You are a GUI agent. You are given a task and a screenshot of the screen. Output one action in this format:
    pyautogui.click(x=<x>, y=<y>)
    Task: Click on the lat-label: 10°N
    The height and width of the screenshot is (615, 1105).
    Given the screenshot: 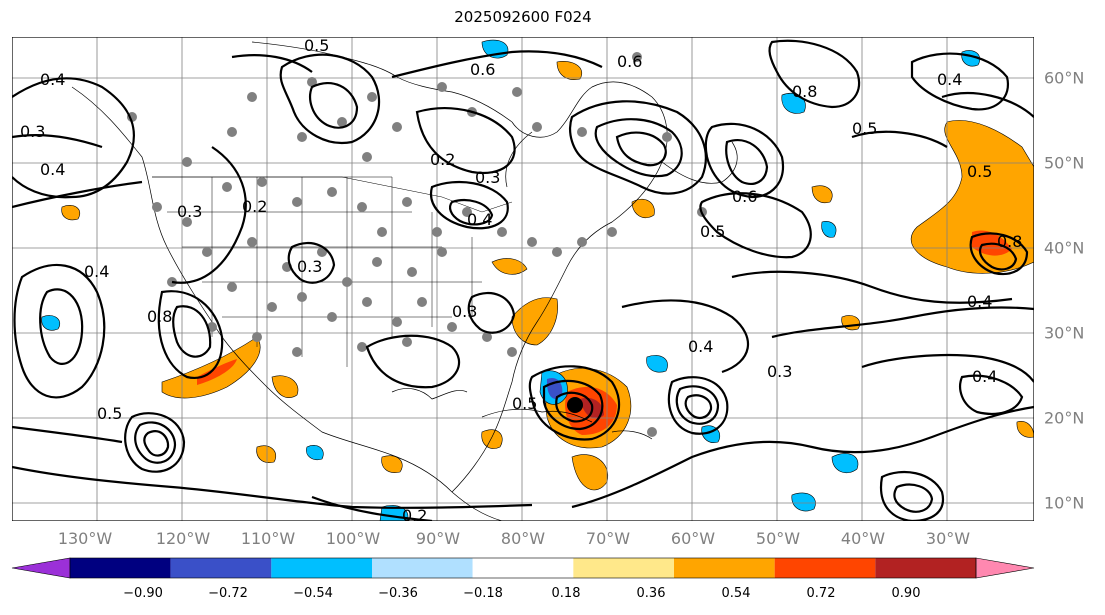 What is the action you would take?
    pyautogui.click(x=1064, y=503)
    